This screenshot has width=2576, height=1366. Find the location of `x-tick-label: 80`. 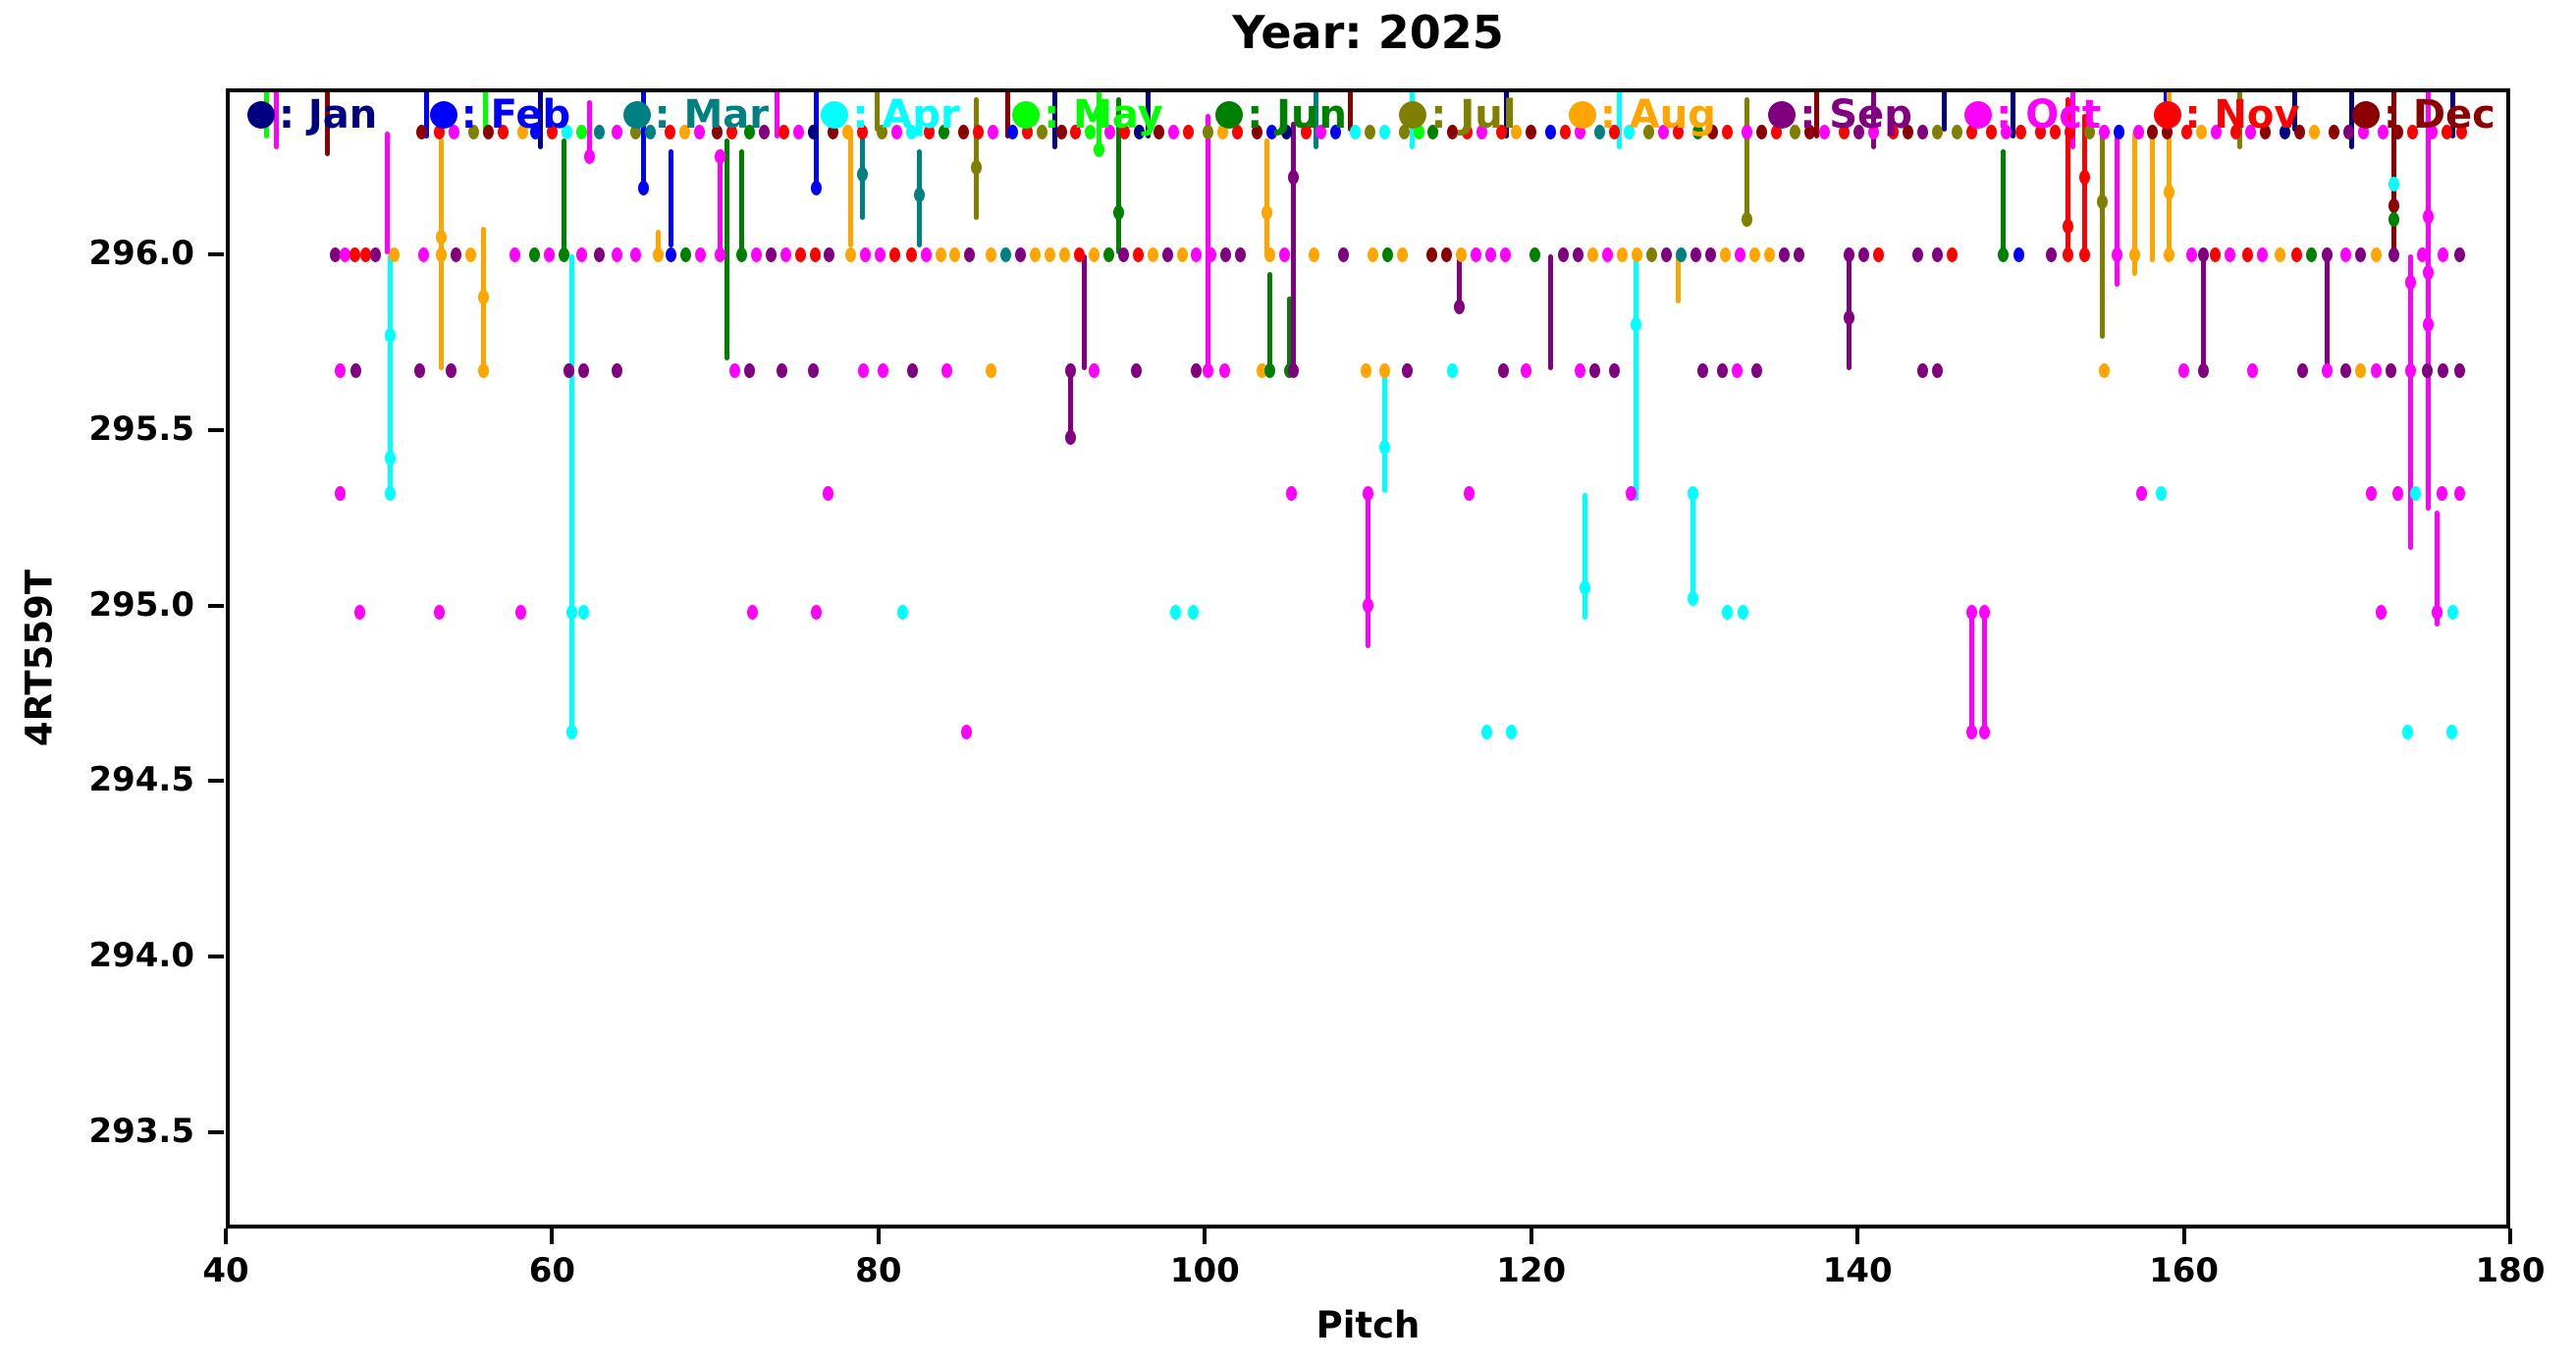

x-tick-label: 80 is located at coordinates (878, 1270).